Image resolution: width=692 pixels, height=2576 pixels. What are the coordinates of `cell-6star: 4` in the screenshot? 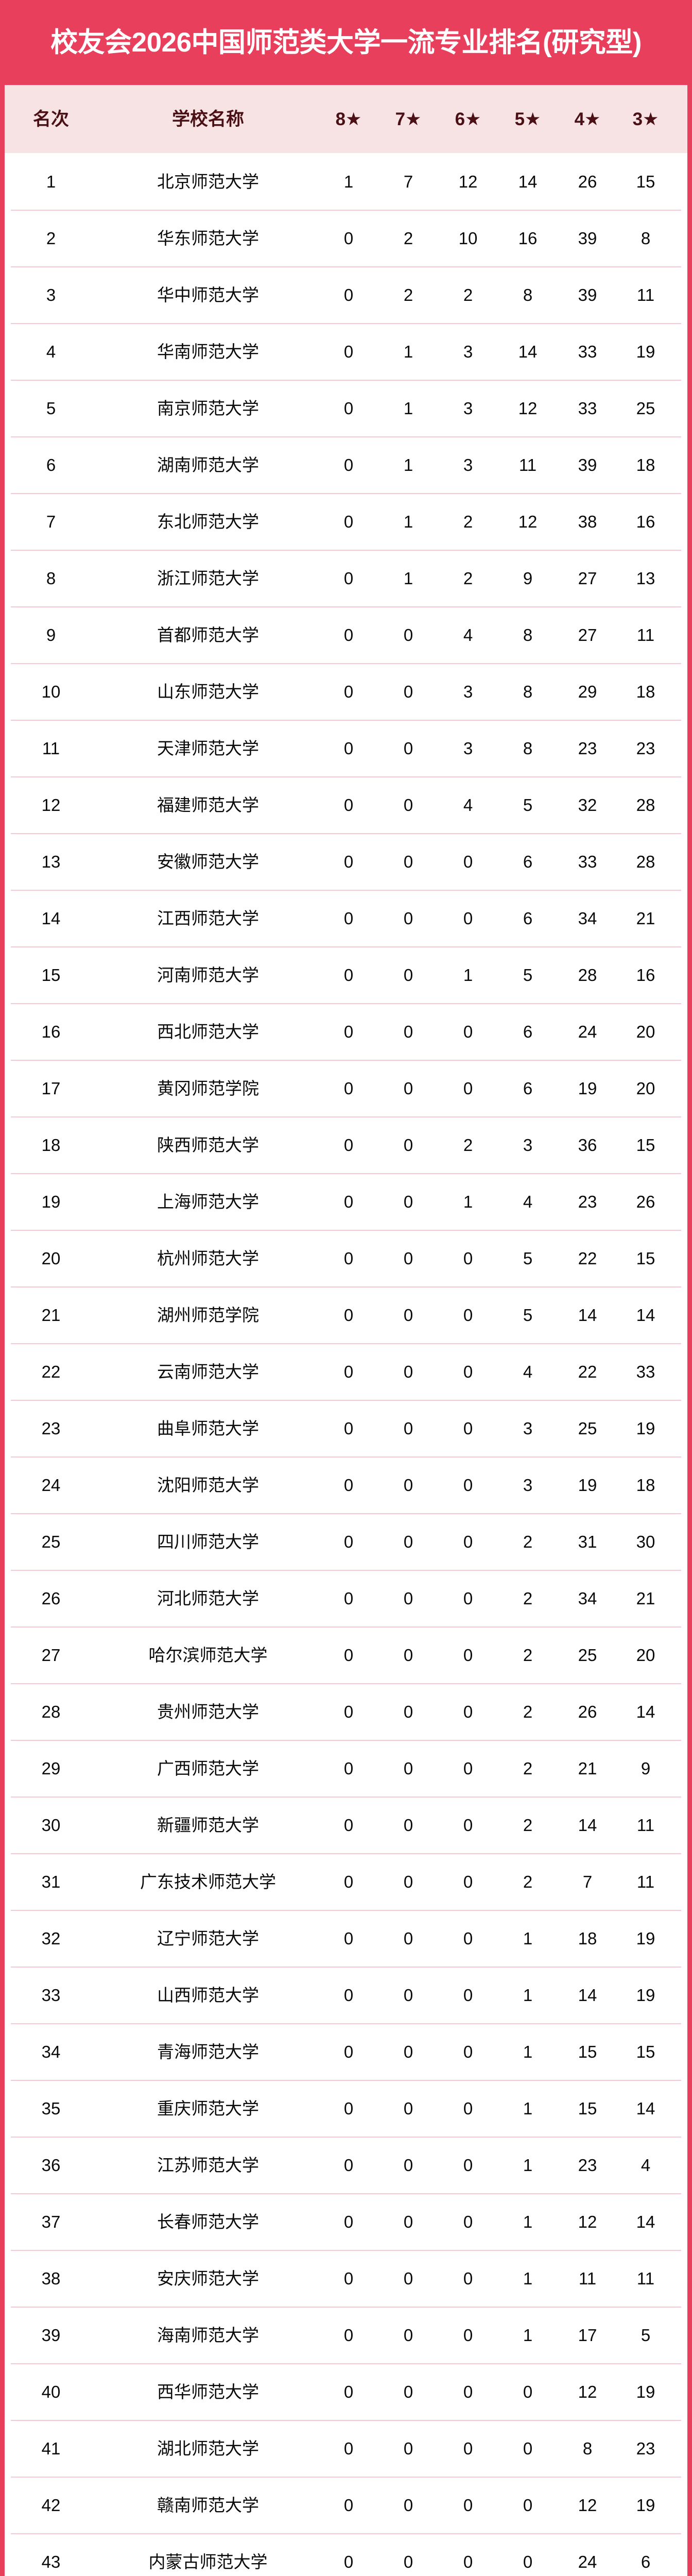 It's located at (468, 805).